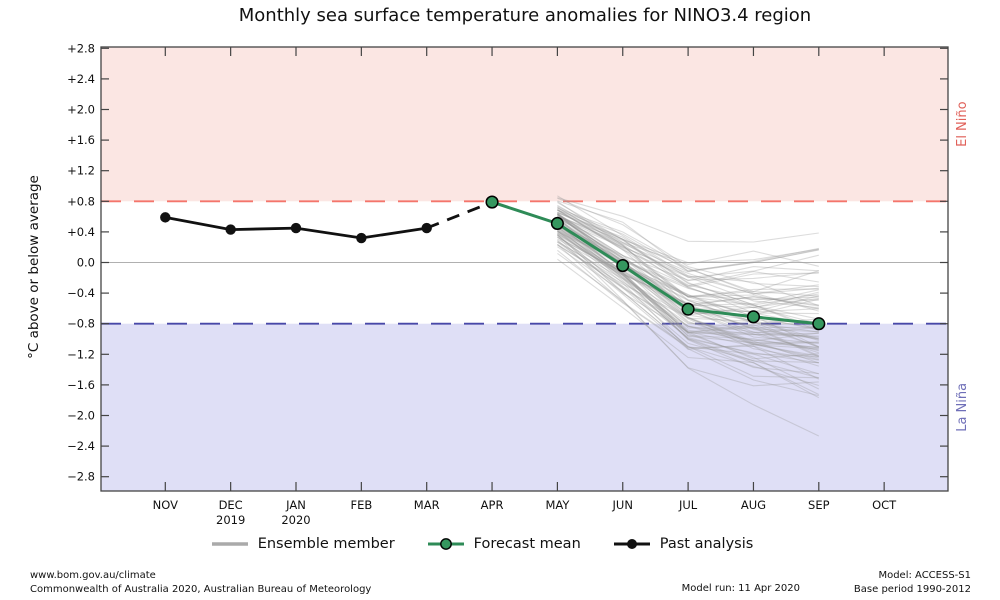 This screenshot has height=600, width=1000. What do you see at coordinates (81, 48) in the screenshot?
I see `y-tick-label: +2.8` at bounding box center [81, 48].